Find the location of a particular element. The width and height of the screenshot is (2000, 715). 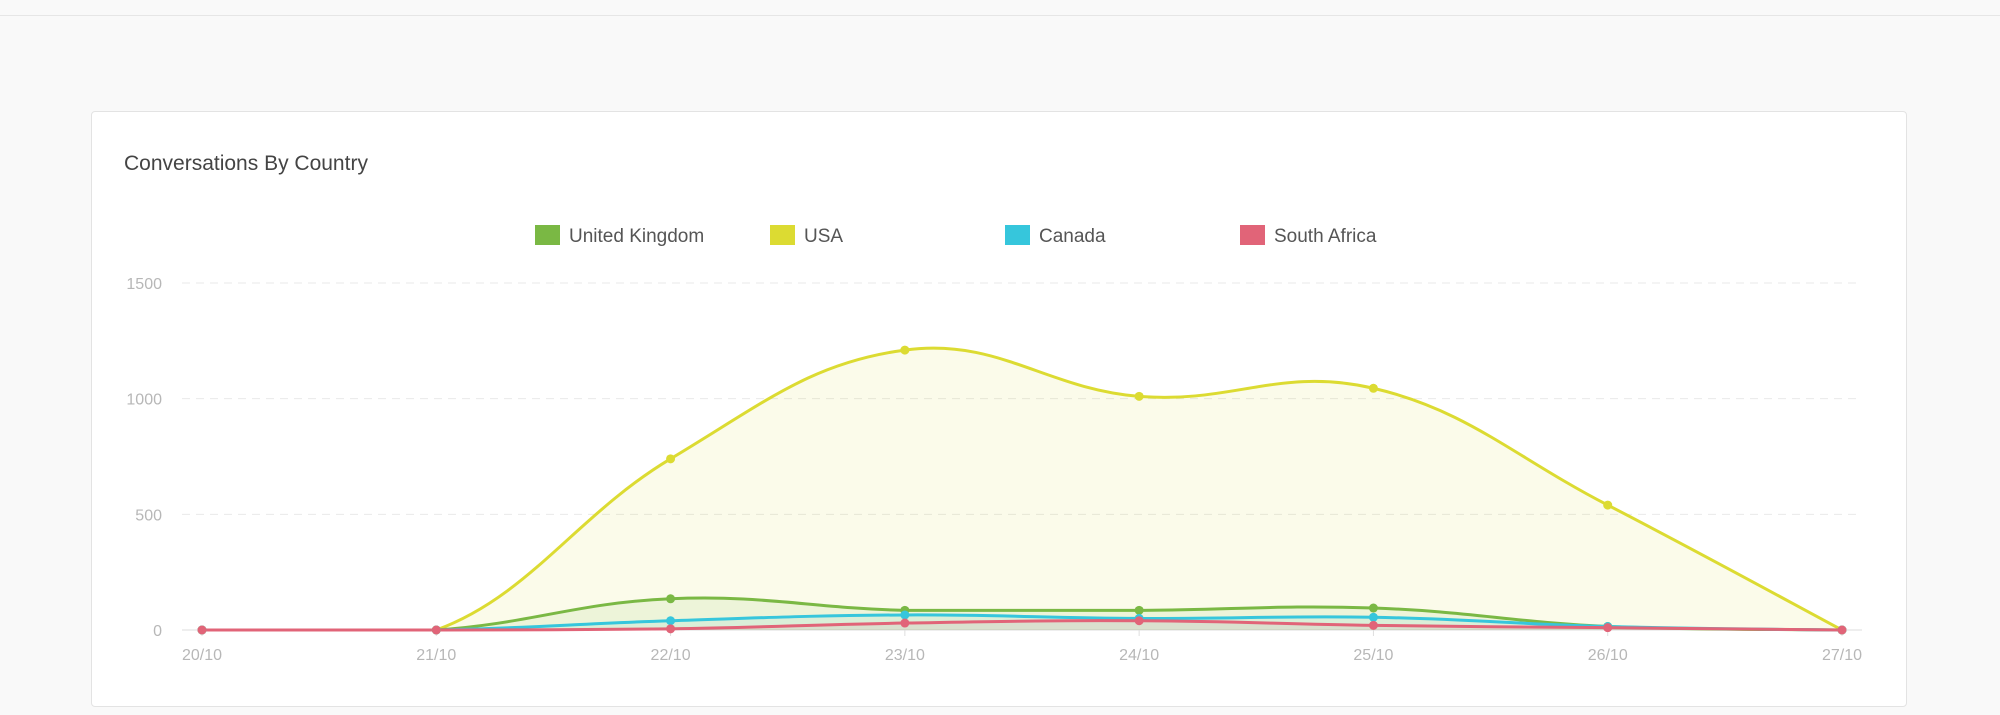

x-tick-label: 26/10 is located at coordinates (1608, 655).